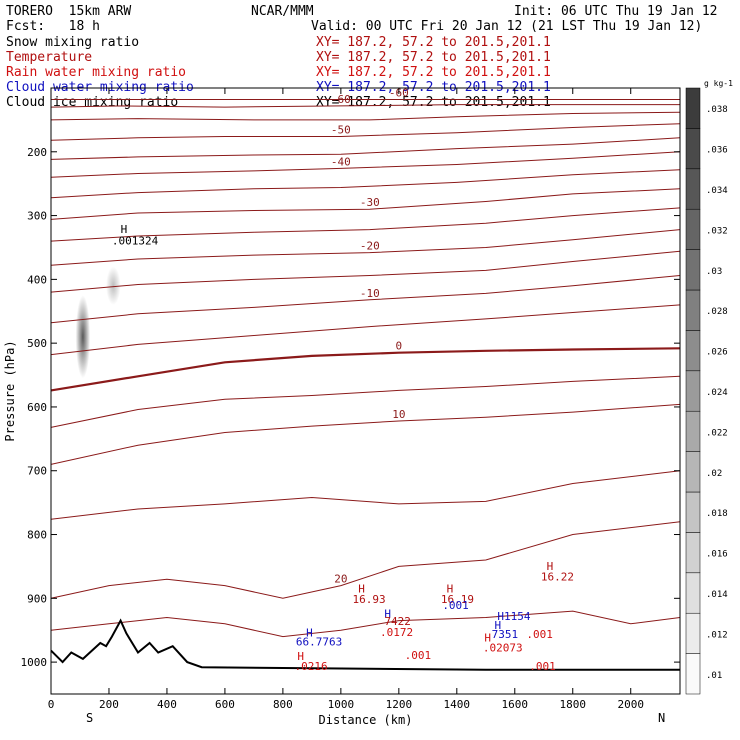 This screenshot has height=740, width=740. I want to click on field-temperature-label: Temperature, so click(49, 57).